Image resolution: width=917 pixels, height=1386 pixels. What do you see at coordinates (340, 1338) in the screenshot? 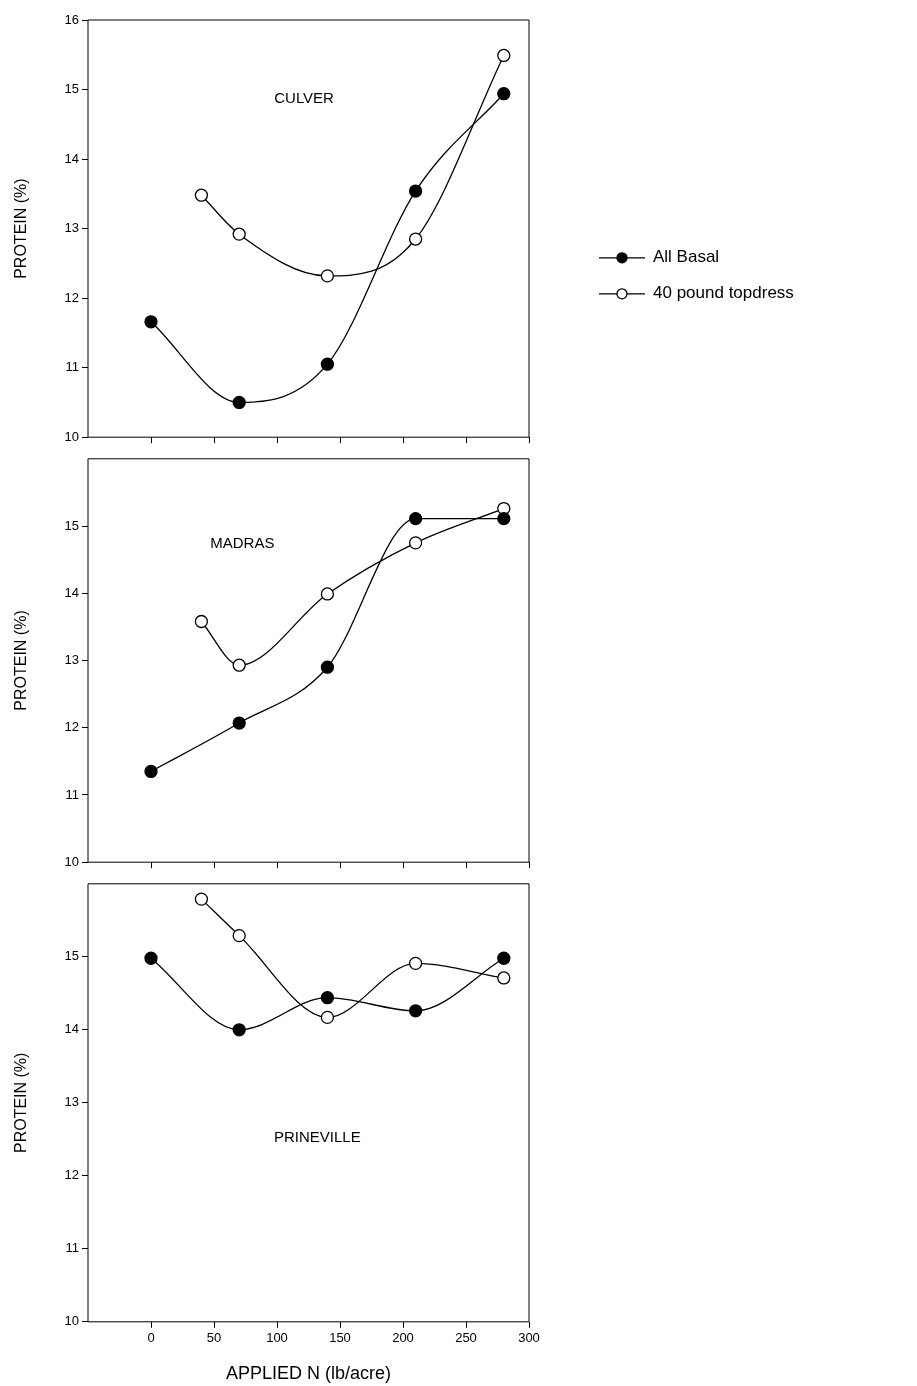
I see `x-tick-label: 150` at bounding box center [340, 1338].